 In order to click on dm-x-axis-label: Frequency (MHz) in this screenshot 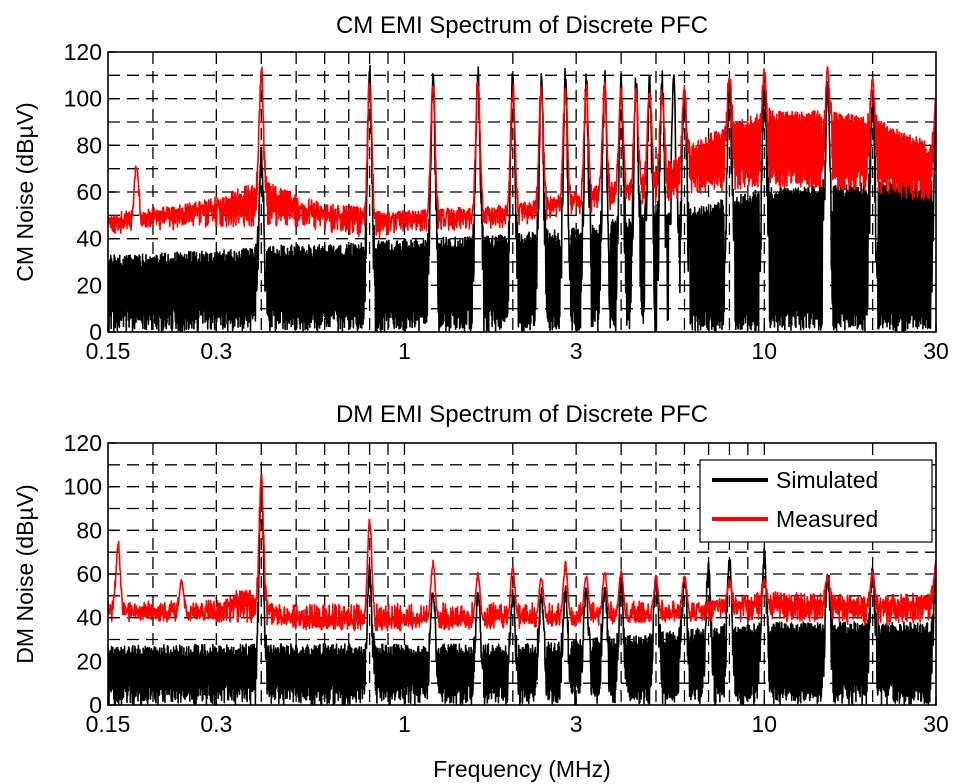, I will do `click(522, 769)`.